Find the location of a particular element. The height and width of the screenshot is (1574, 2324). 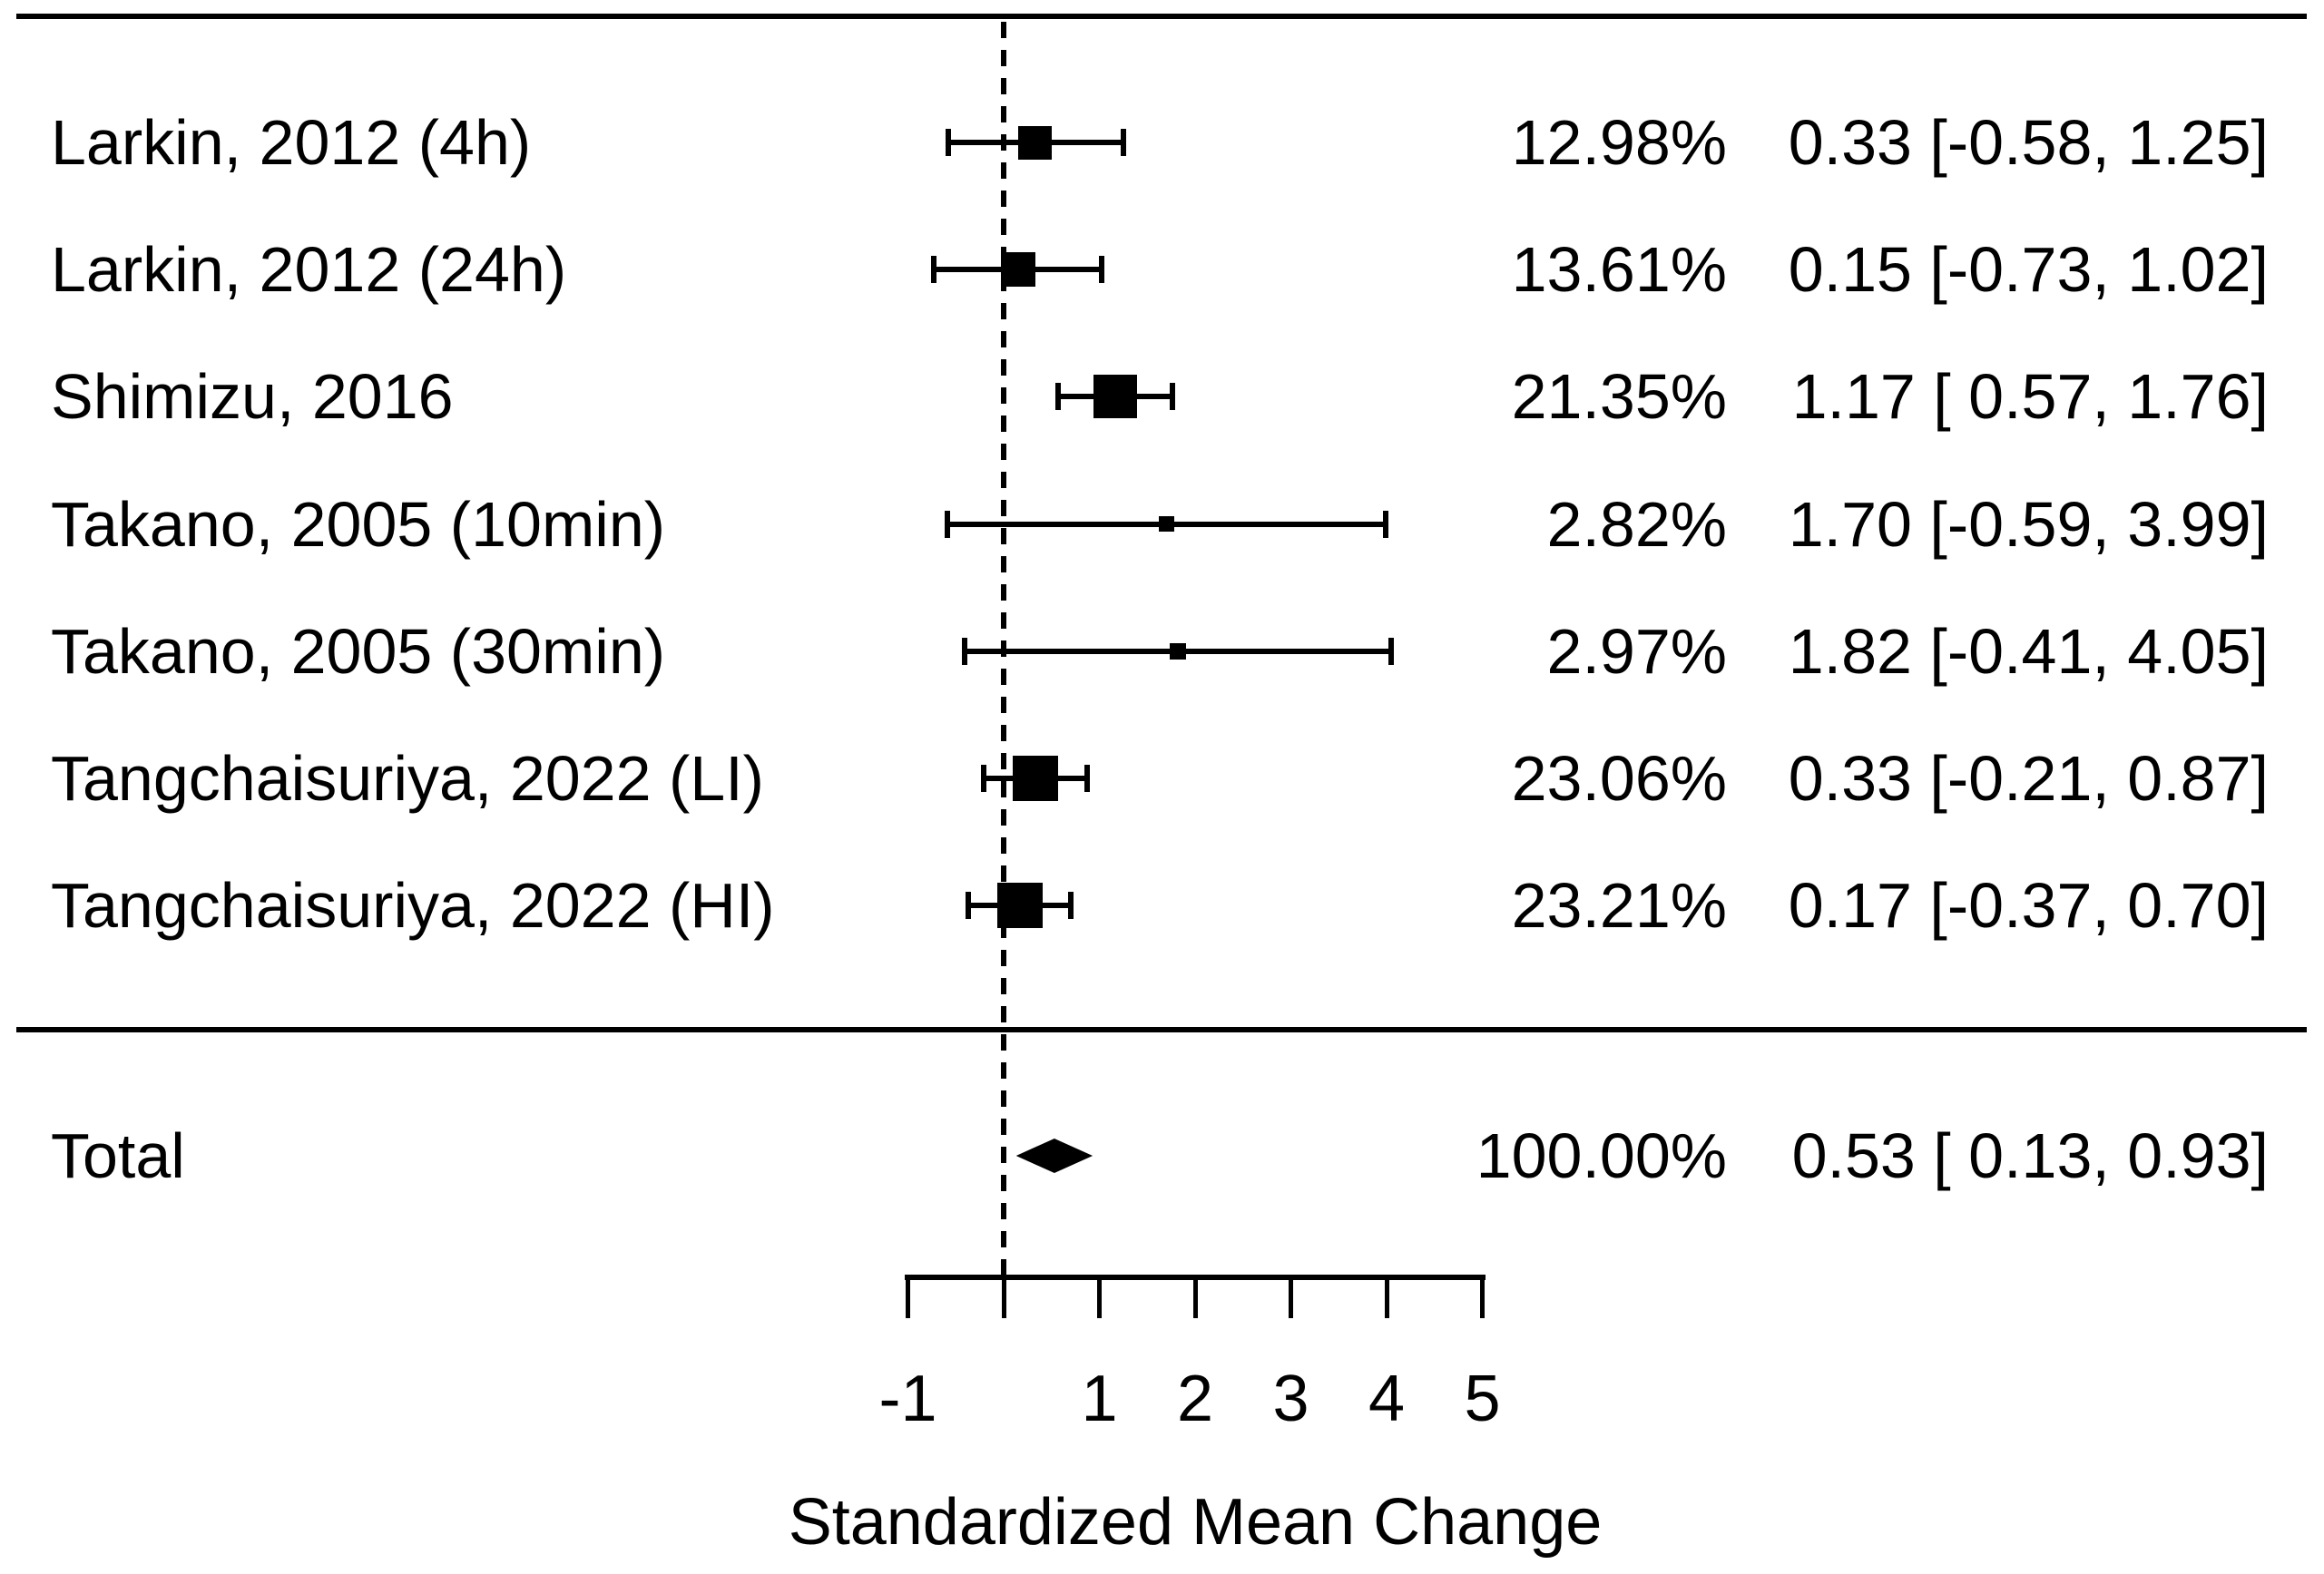

x-axis-tick-label: 4 is located at coordinates (1387, 1399).